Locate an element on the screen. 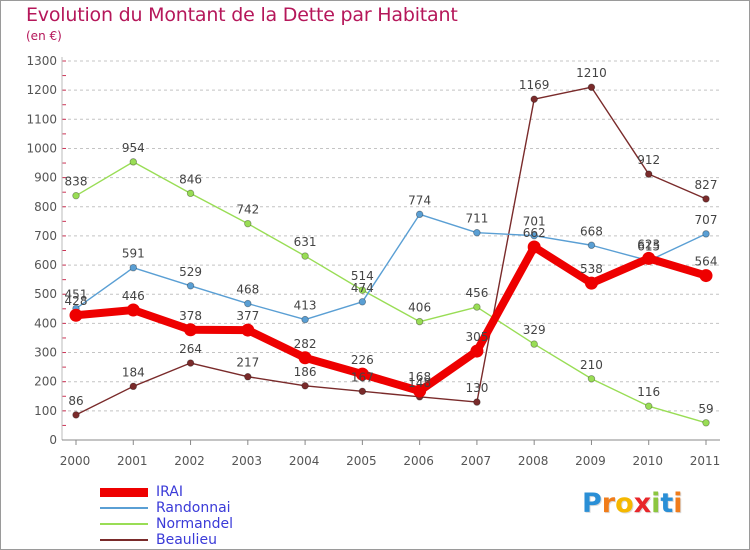 Image resolution: width=750 pixels, height=550 pixels. data-label: 264 is located at coordinates (190, 349).